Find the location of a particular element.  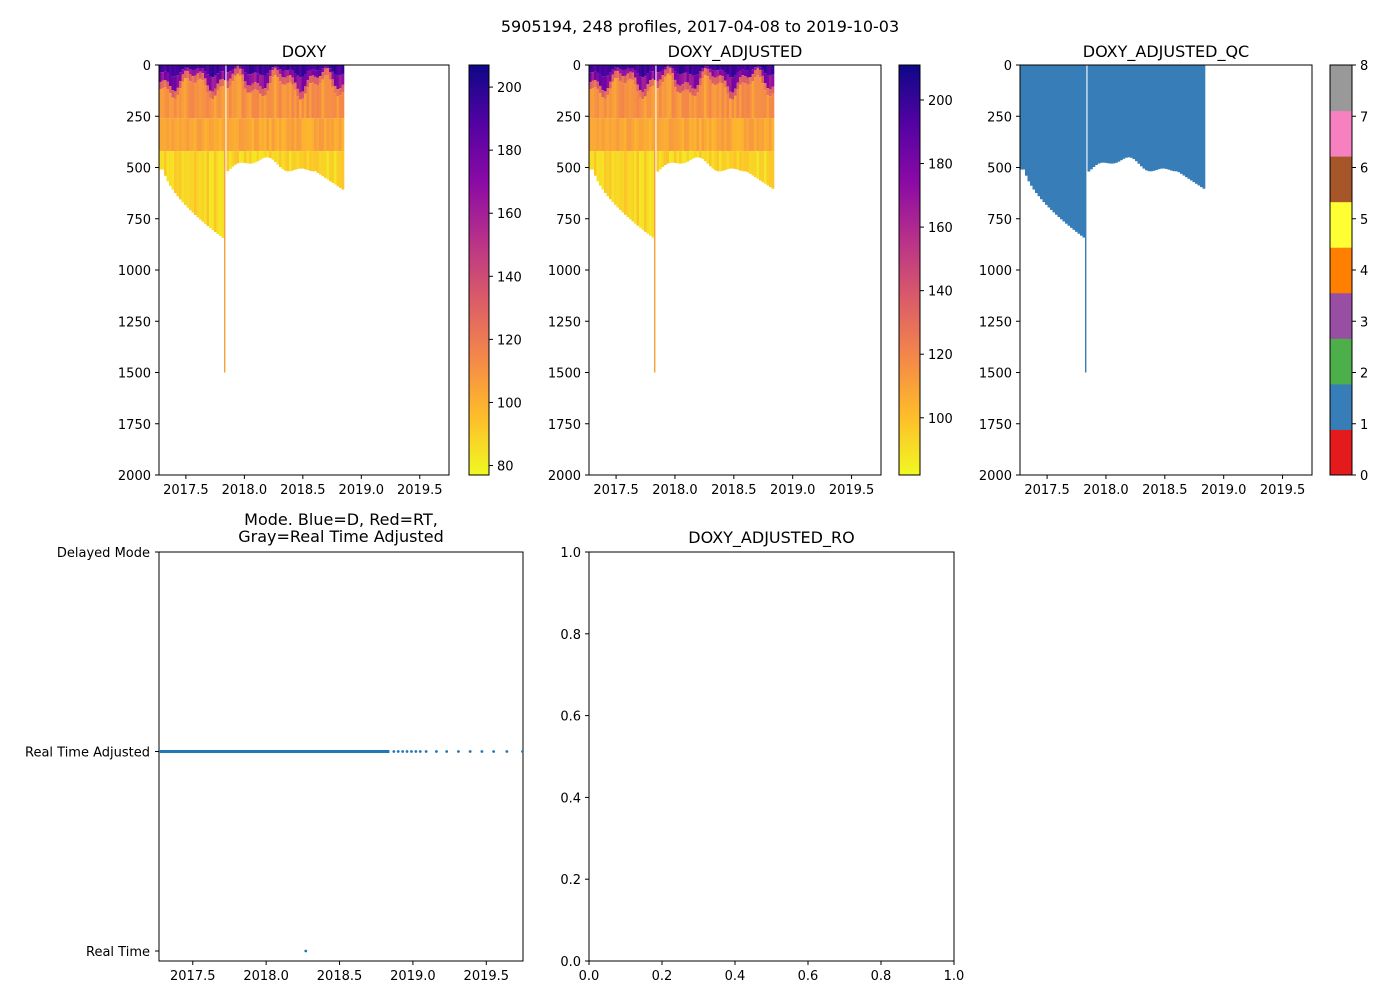

scatter-point-realtime is located at coordinates (306, 951).